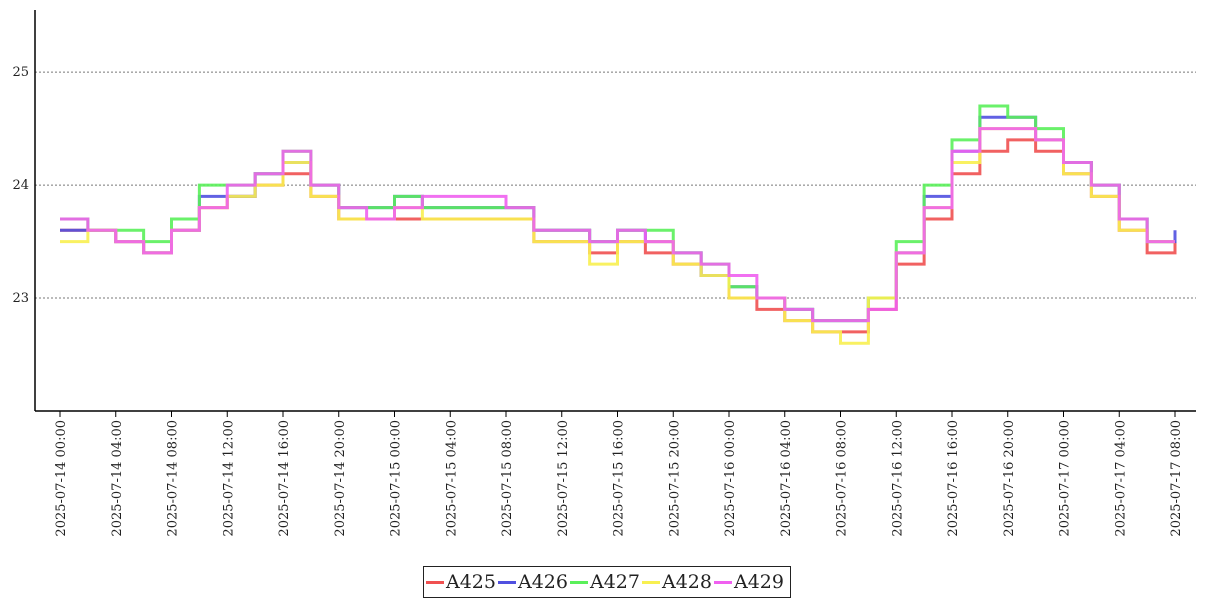 This screenshot has width=1207, height=600. I want to click on legend: A425 A426 A427 A428 A429, so click(607, 582).